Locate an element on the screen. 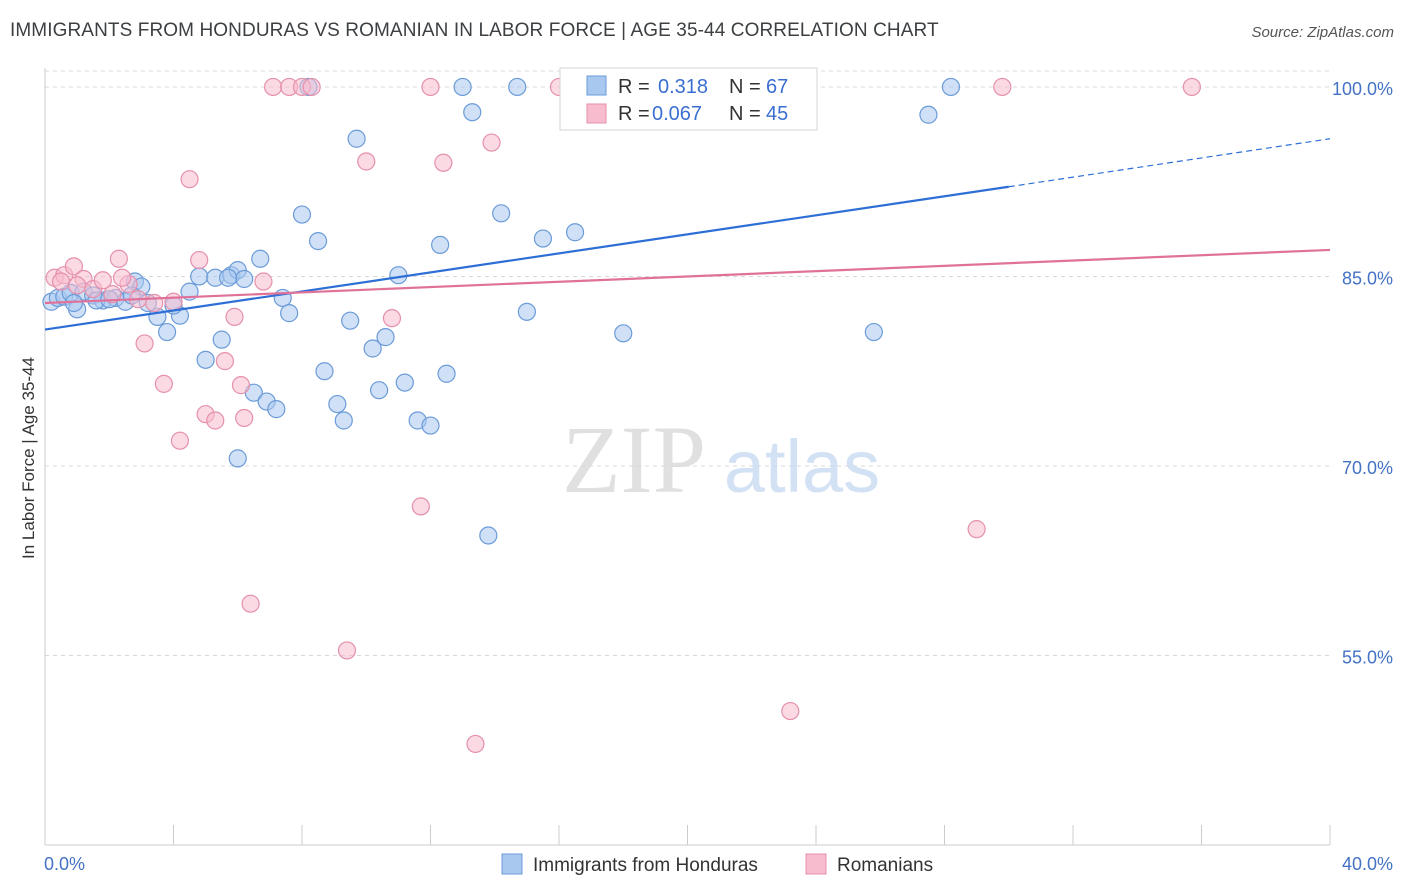 The width and height of the screenshot is (1406, 892). trend-line-romanians is located at coordinates (687, 276).